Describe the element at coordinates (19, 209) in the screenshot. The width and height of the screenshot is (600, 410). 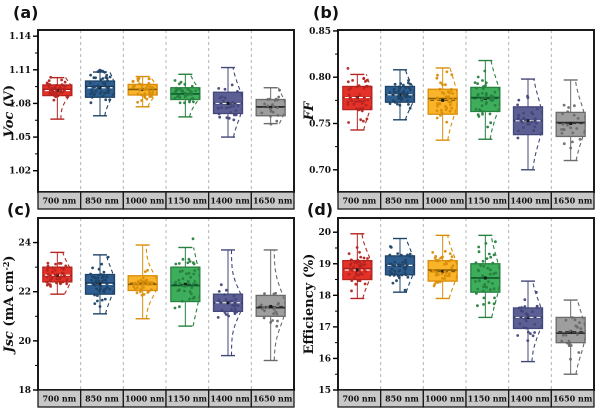
I see `panel-label-c: (c)` at that location.